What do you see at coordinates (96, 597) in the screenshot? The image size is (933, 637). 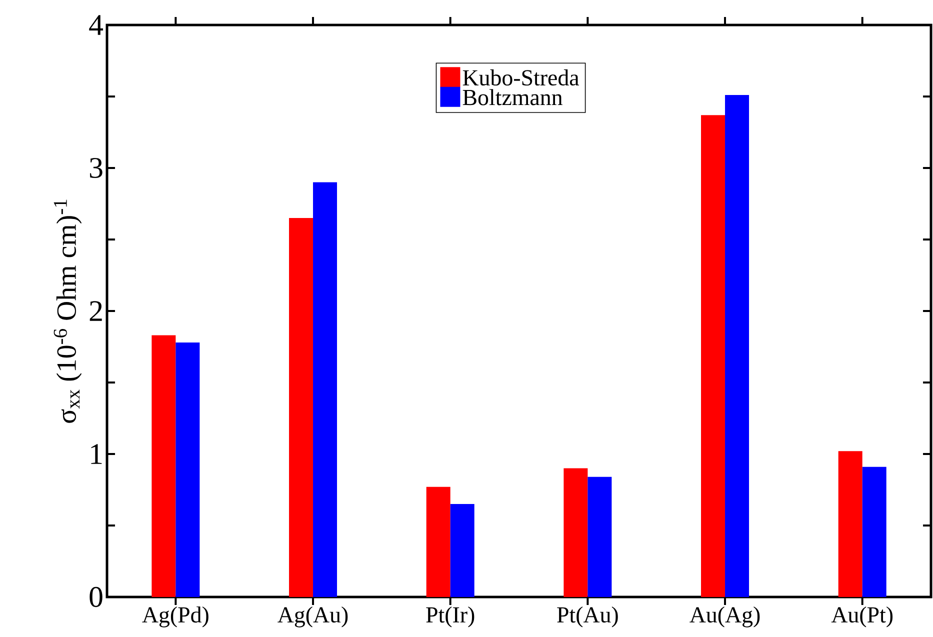 I see `y-tick-label: 0` at bounding box center [96, 597].